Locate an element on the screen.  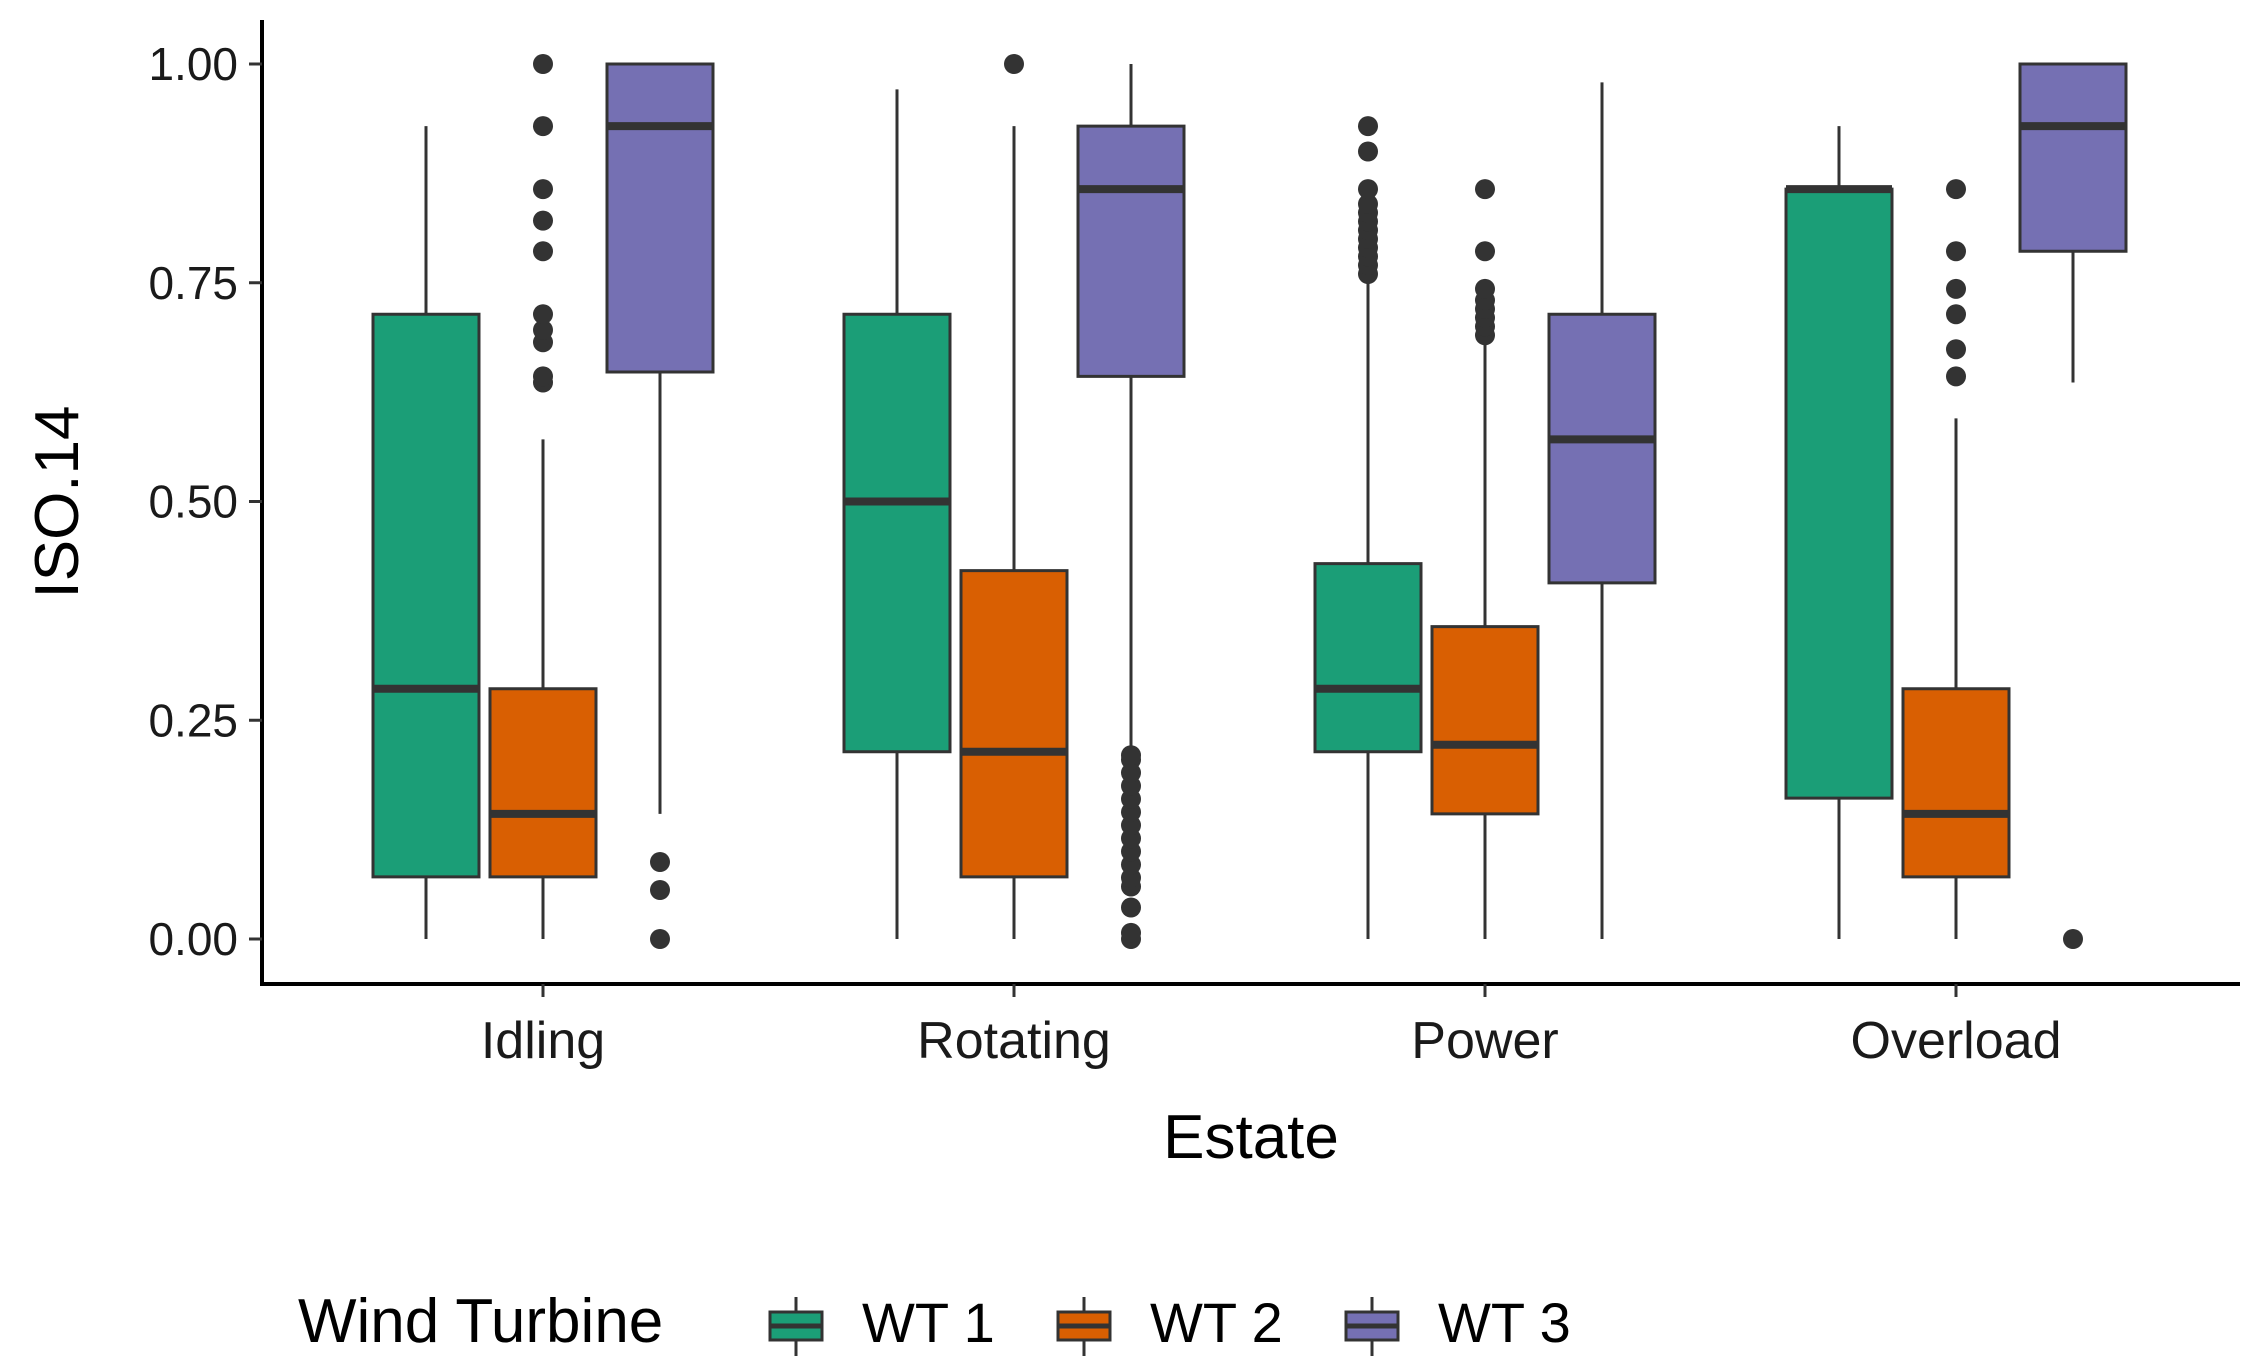
legend-item-label: WT 3 is located at coordinates (1504, 1322).